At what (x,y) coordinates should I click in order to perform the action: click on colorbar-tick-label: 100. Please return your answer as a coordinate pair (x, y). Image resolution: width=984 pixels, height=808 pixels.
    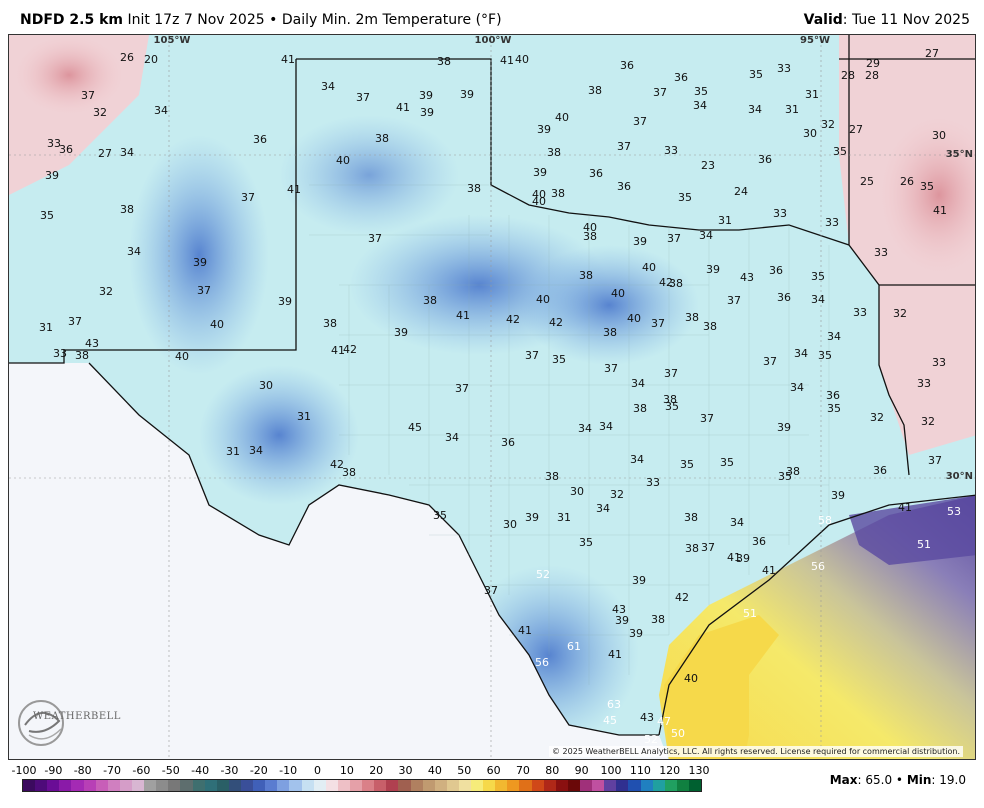
    Looking at the image, I should click on (611, 770).